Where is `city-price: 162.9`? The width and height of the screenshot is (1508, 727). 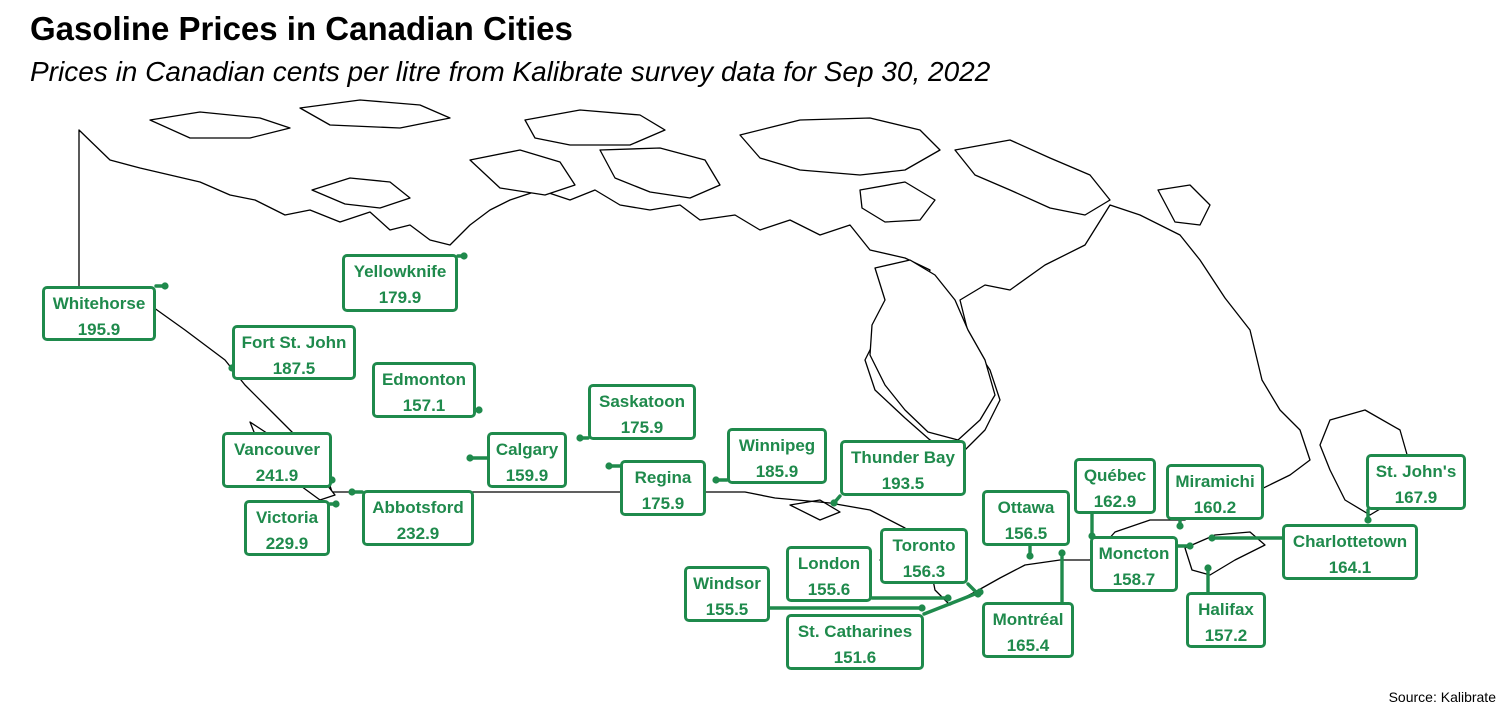 city-price: 162.9 is located at coordinates (1115, 501).